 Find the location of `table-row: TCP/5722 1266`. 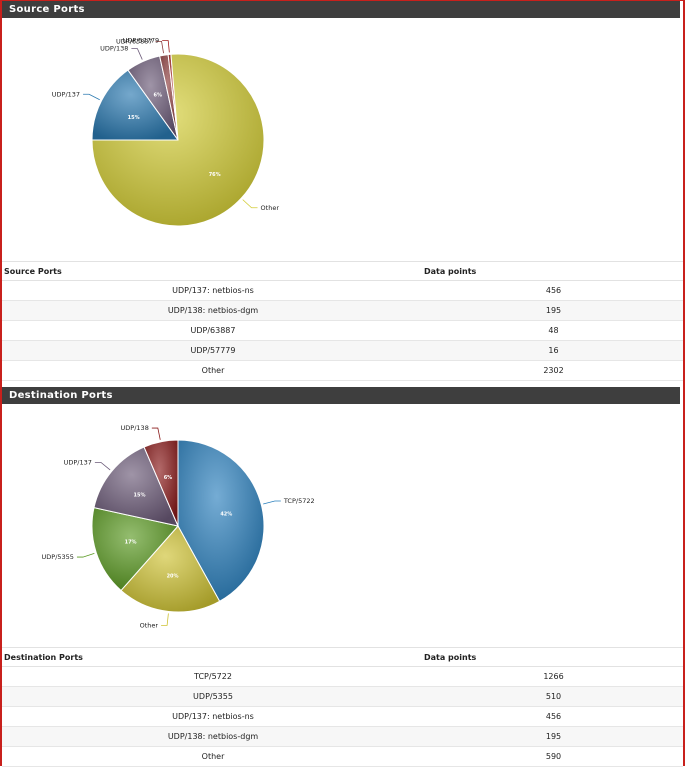

table-row: TCP/5722 1266 is located at coordinates (342, 676).